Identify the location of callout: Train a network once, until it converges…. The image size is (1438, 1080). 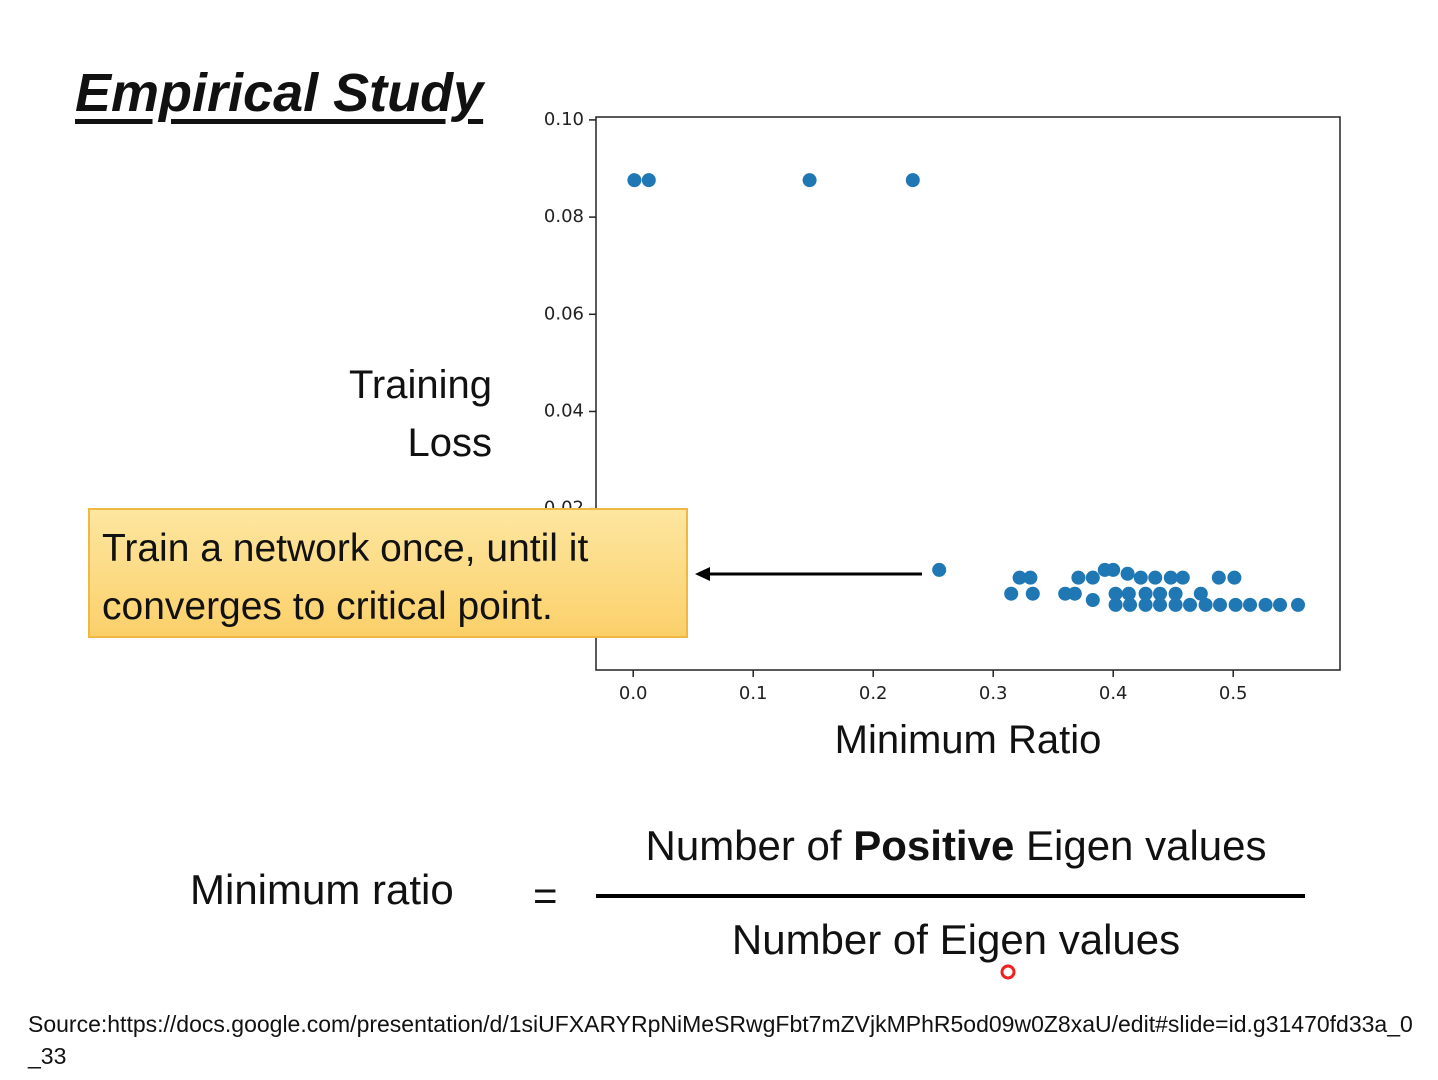
(388, 573).